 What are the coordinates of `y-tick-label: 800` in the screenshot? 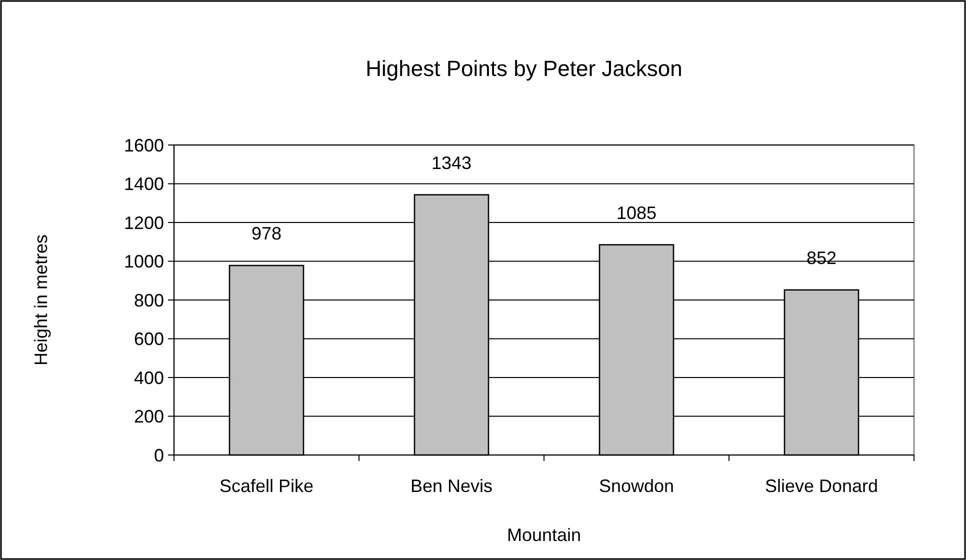 It's located at (149, 300).